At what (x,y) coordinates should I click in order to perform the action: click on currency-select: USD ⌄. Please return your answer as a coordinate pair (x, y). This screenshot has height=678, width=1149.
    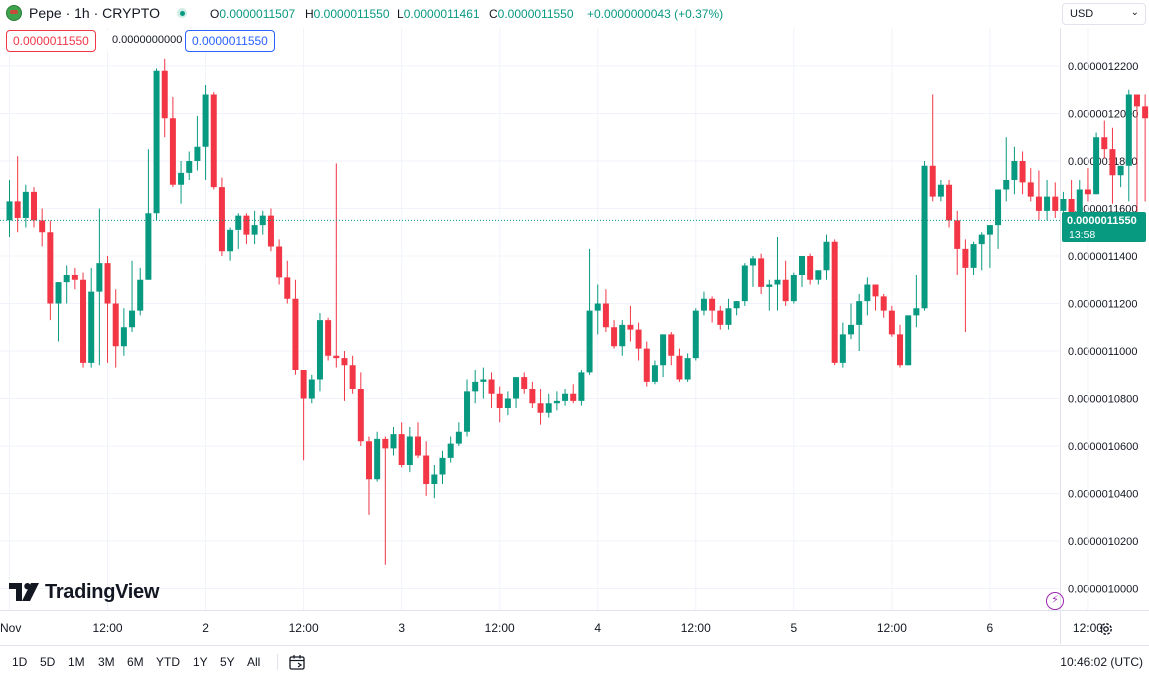
    Looking at the image, I should click on (1104, 14).